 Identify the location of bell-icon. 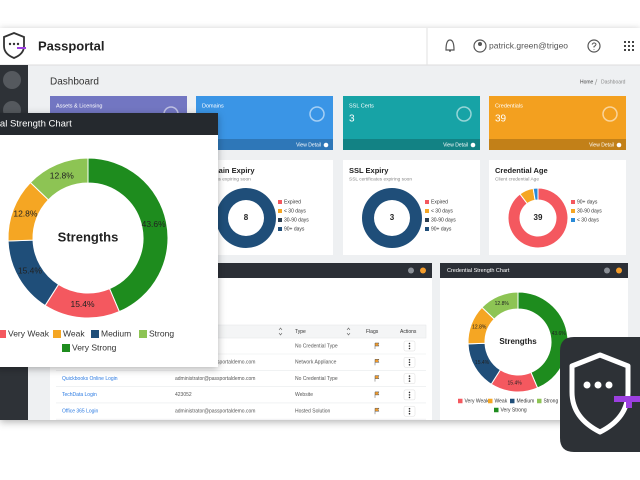
(450, 45).